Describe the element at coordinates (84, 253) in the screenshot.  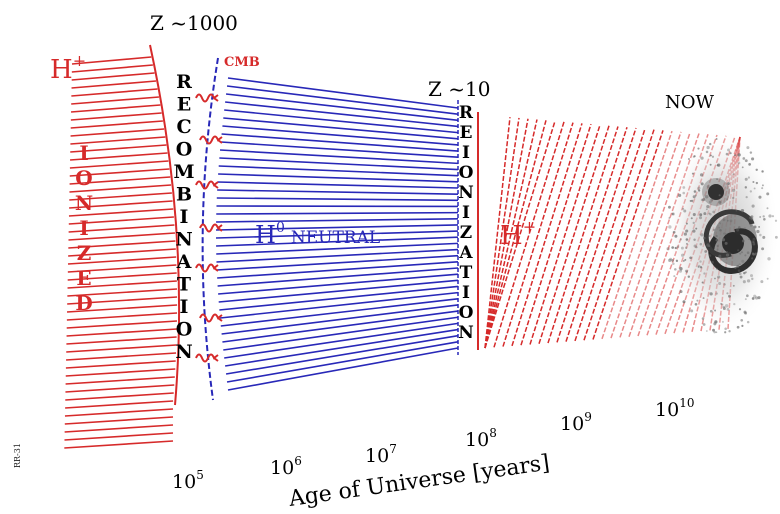
I see `ionized-letter: Z` at that location.